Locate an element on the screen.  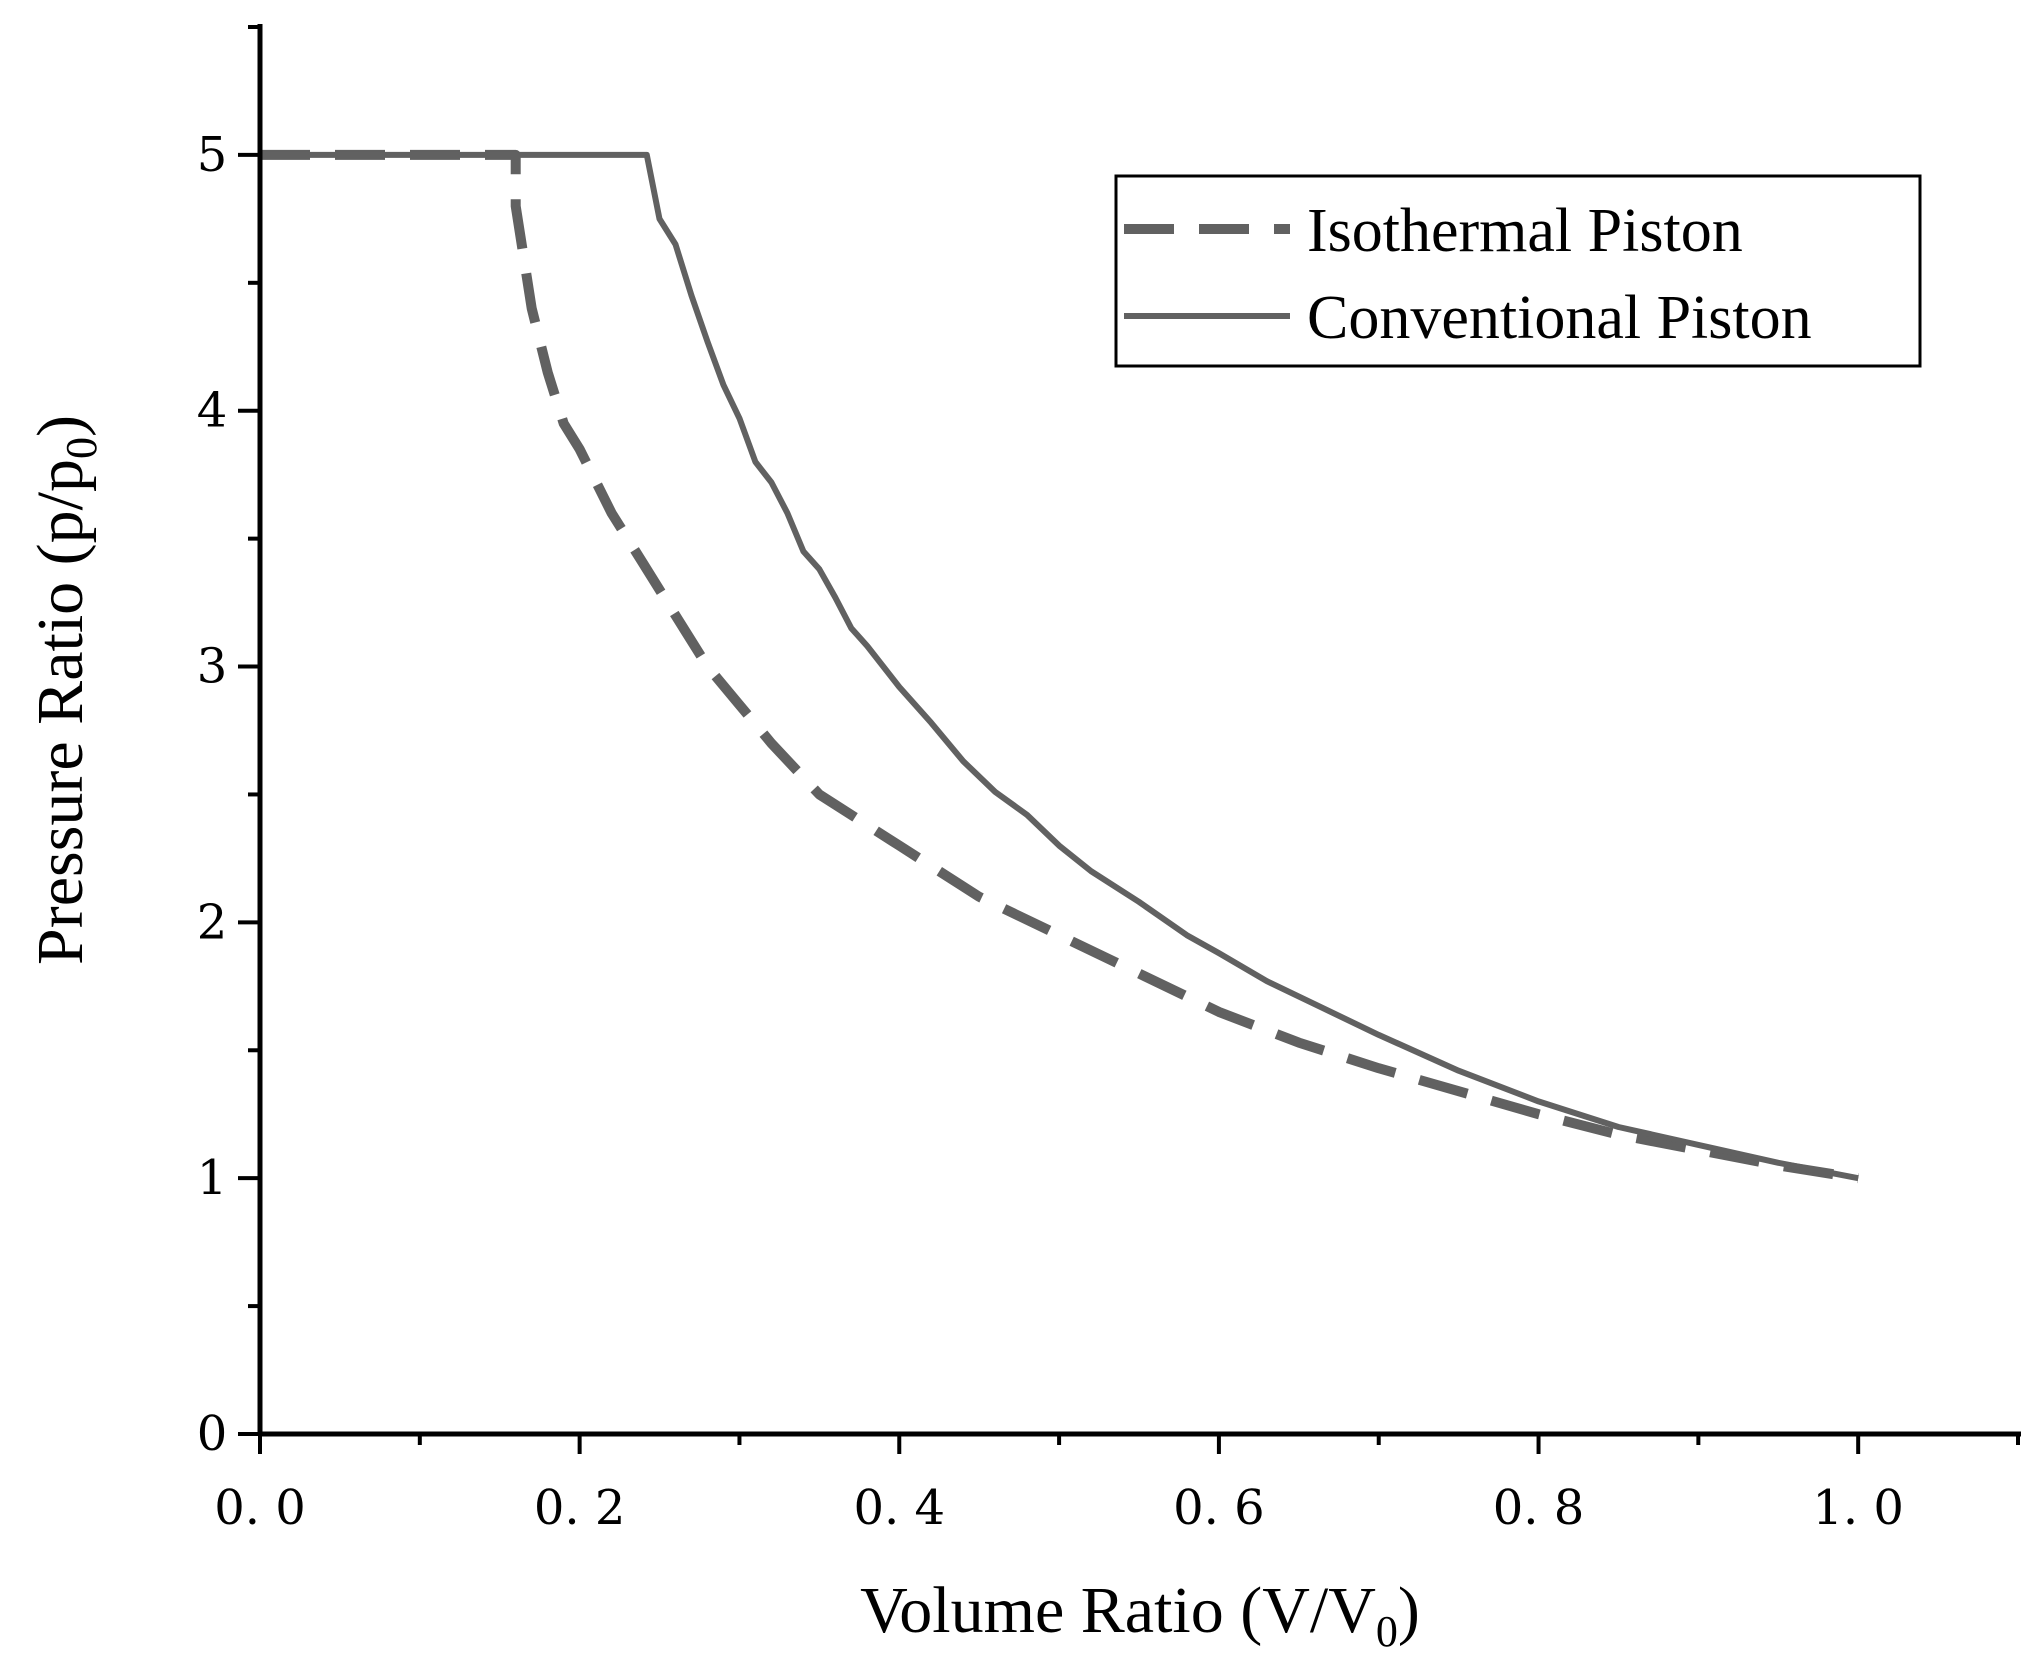
x-tick-label: 0. 0 is located at coordinates (260, 1508).